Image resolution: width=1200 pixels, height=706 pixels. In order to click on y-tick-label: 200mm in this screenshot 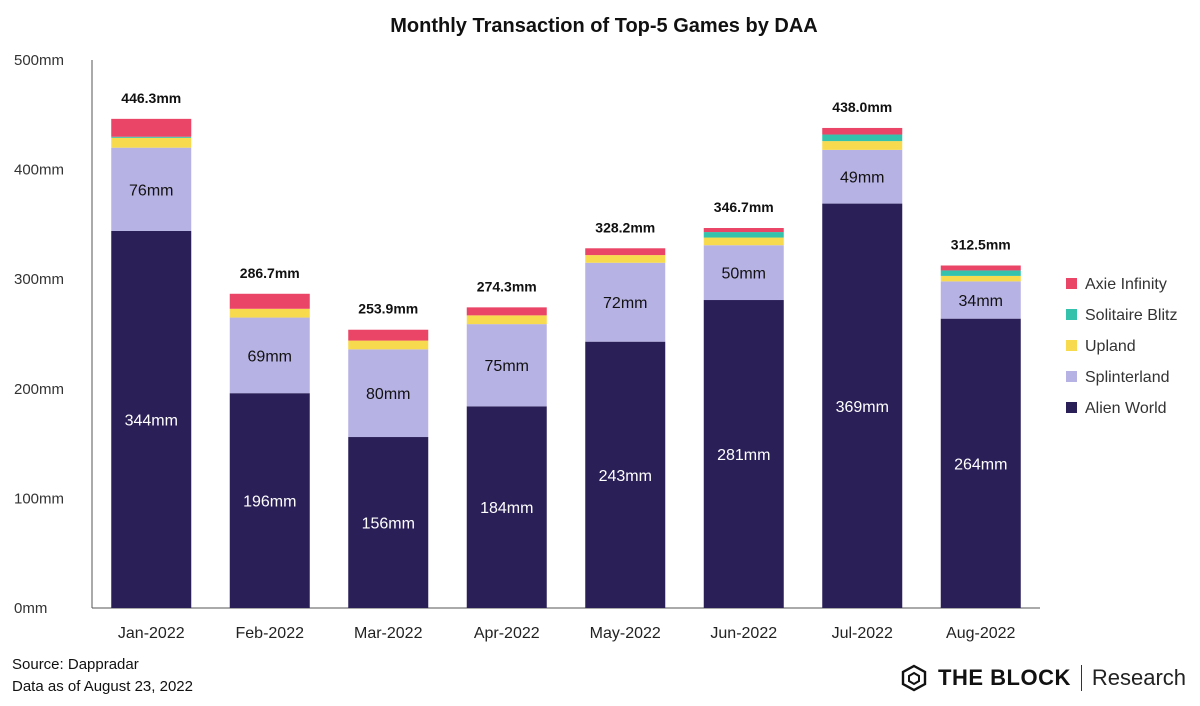, I will do `click(39, 389)`.